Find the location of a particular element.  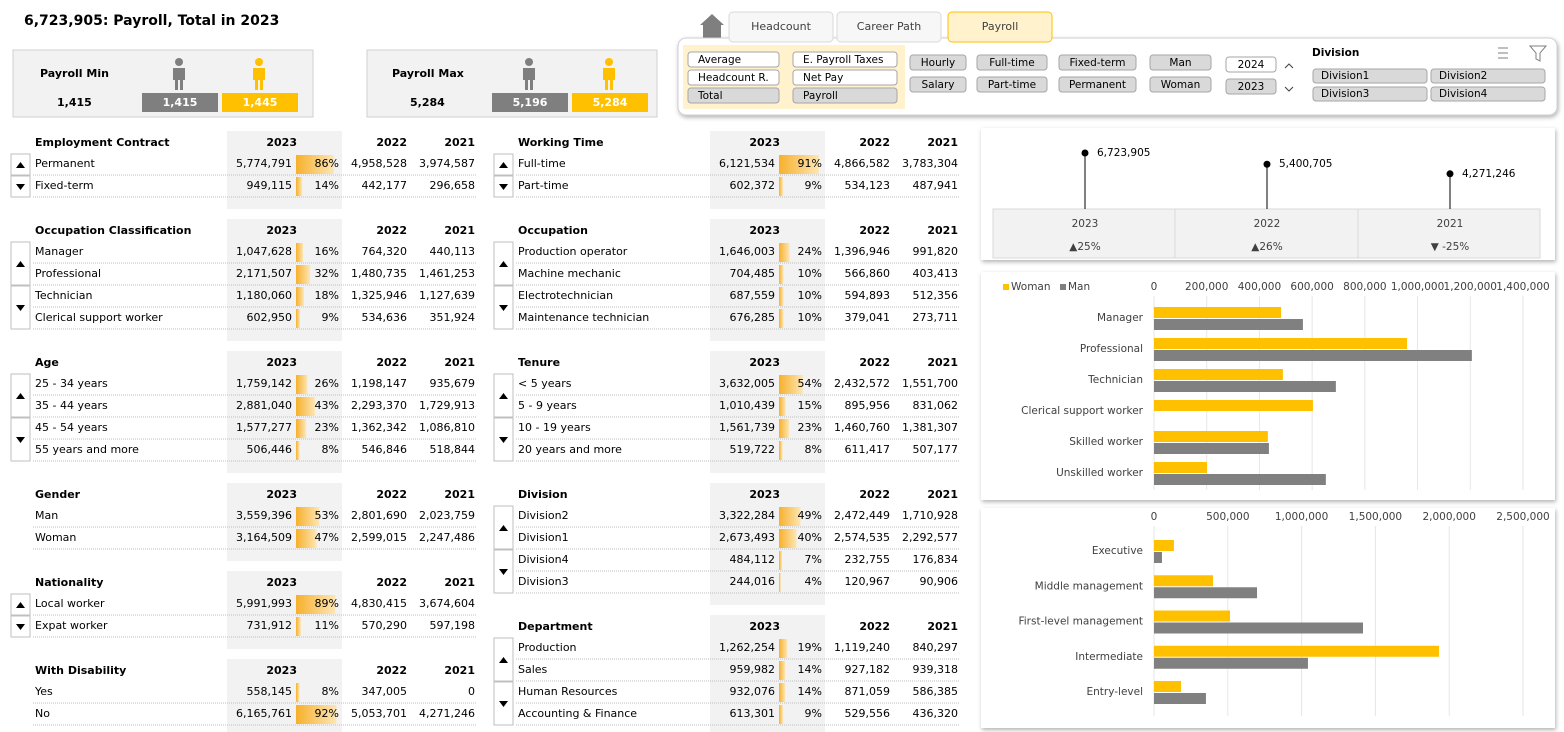

slicer-label: Hourly is located at coordinates (938, 63).